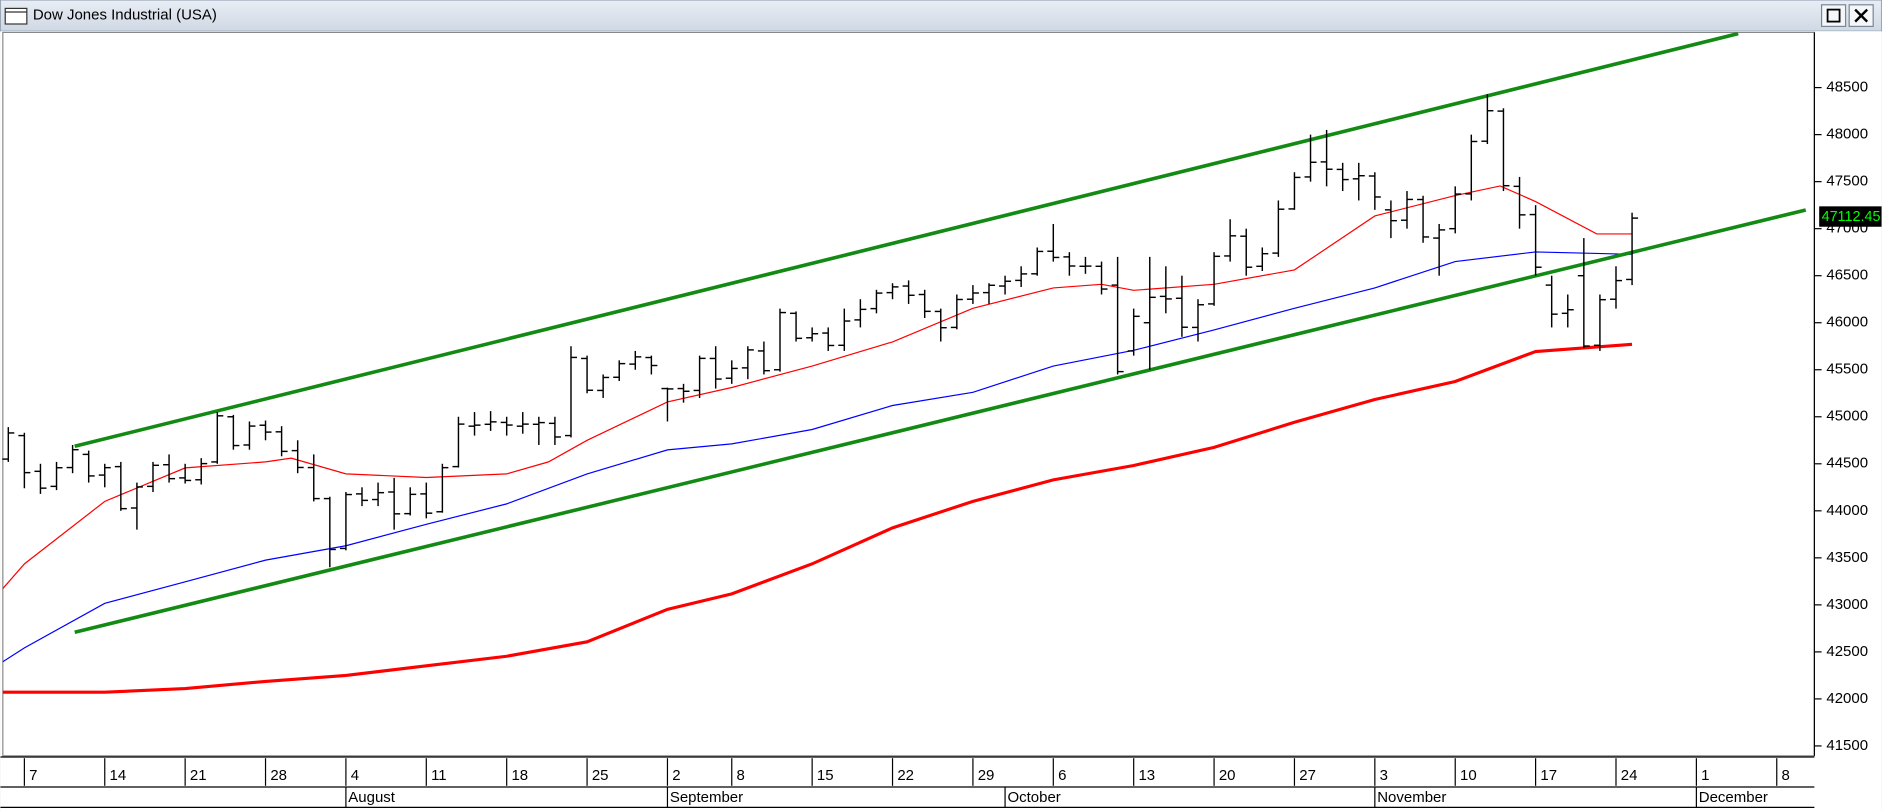 The height and width of the screenshot is (811, 1882). What do you see at coordinates (125, 15) in the screenshot?
I see `window-title: Dow Jones Industrial (USA)` at bounding box center [125, 15].